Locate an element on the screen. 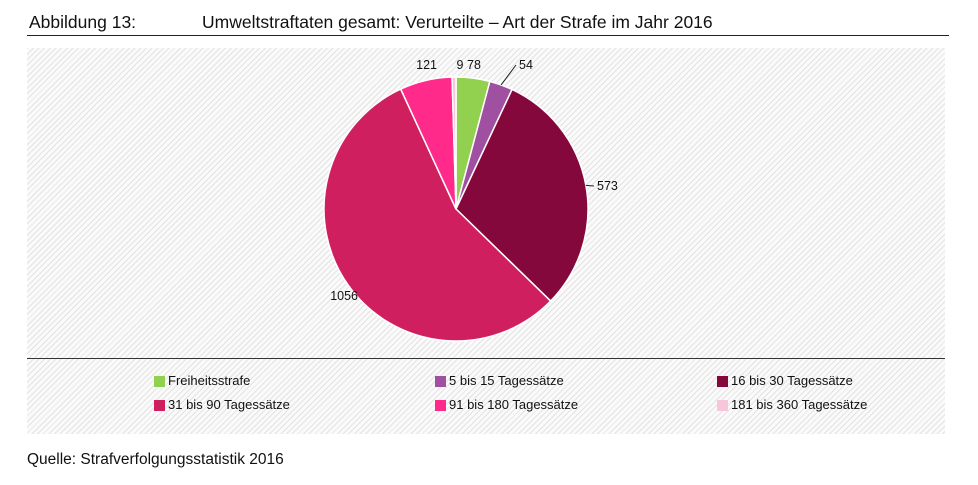  legend-label: 31 bis 90 Tagessätze is located at coordinates (229, 404).